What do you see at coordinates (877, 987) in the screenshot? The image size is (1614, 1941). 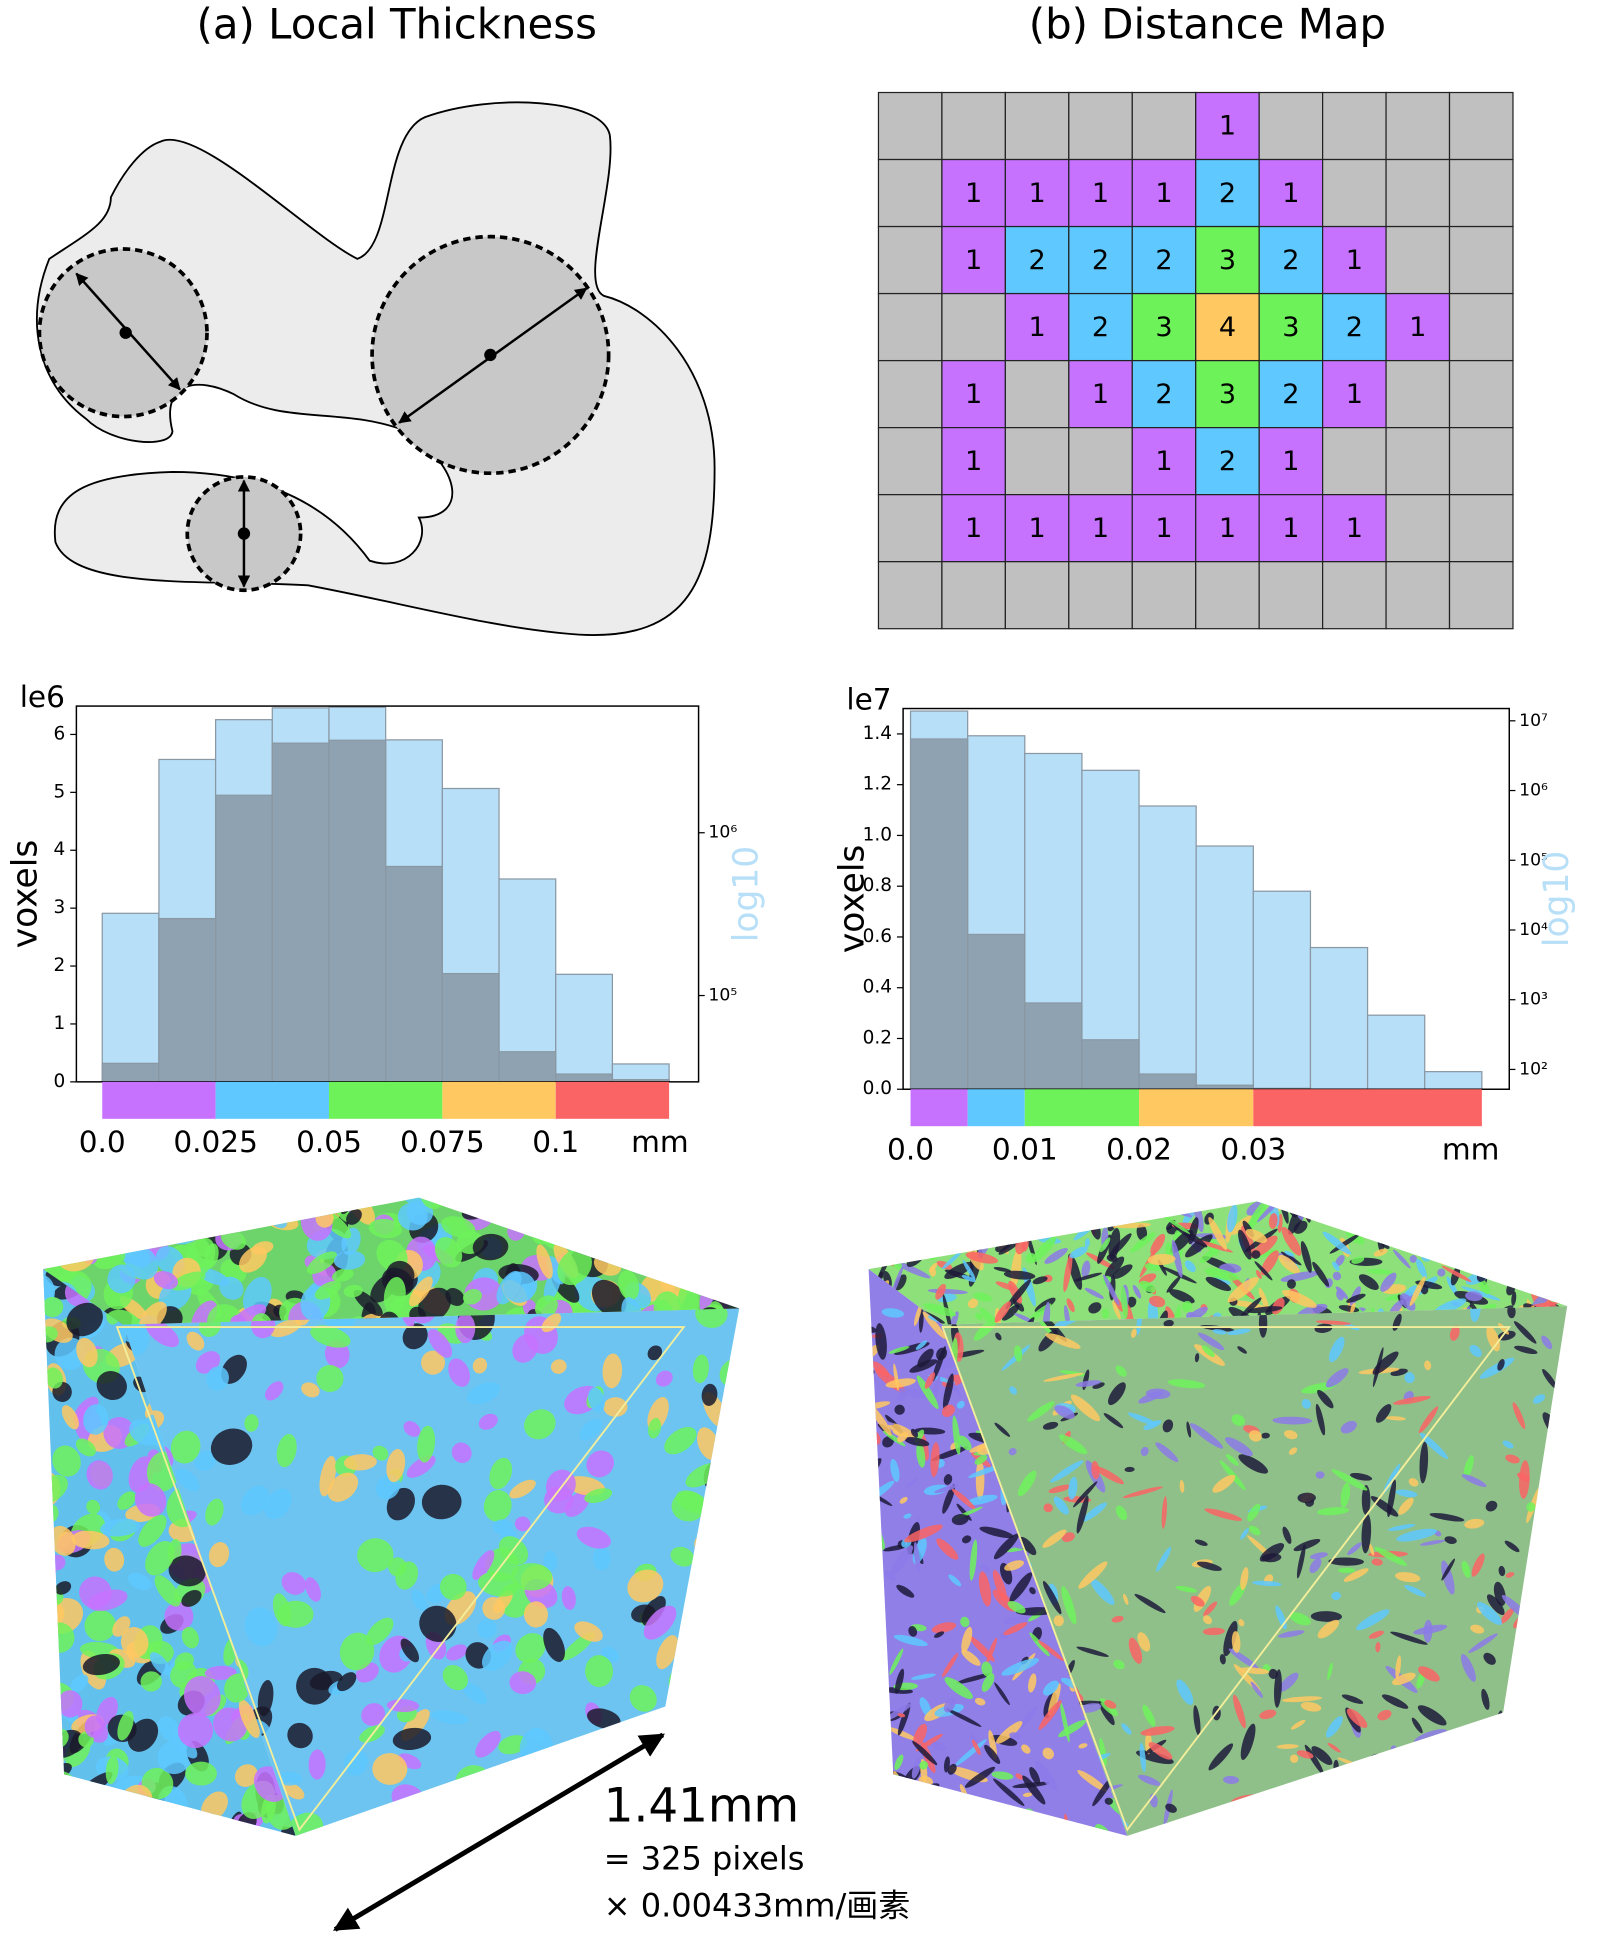 I see `y-tick-label: 0.4` at bounding box center [877, 987].